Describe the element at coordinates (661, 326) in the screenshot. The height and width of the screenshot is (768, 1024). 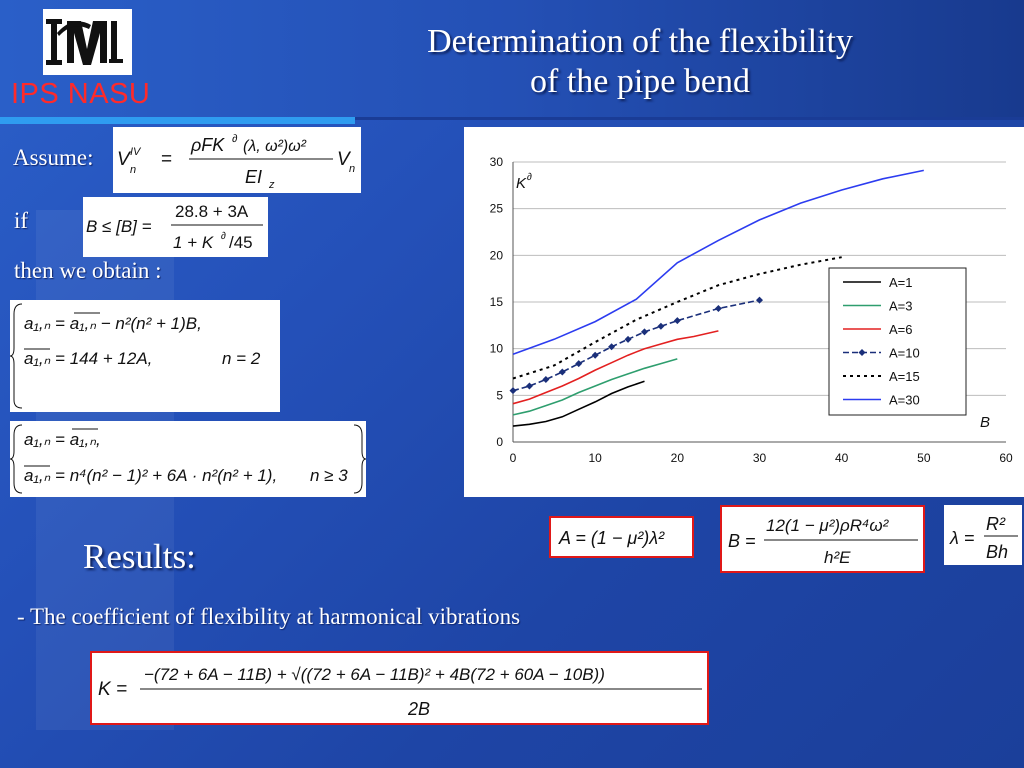
I see `series-marker-A=10-9` at that location.